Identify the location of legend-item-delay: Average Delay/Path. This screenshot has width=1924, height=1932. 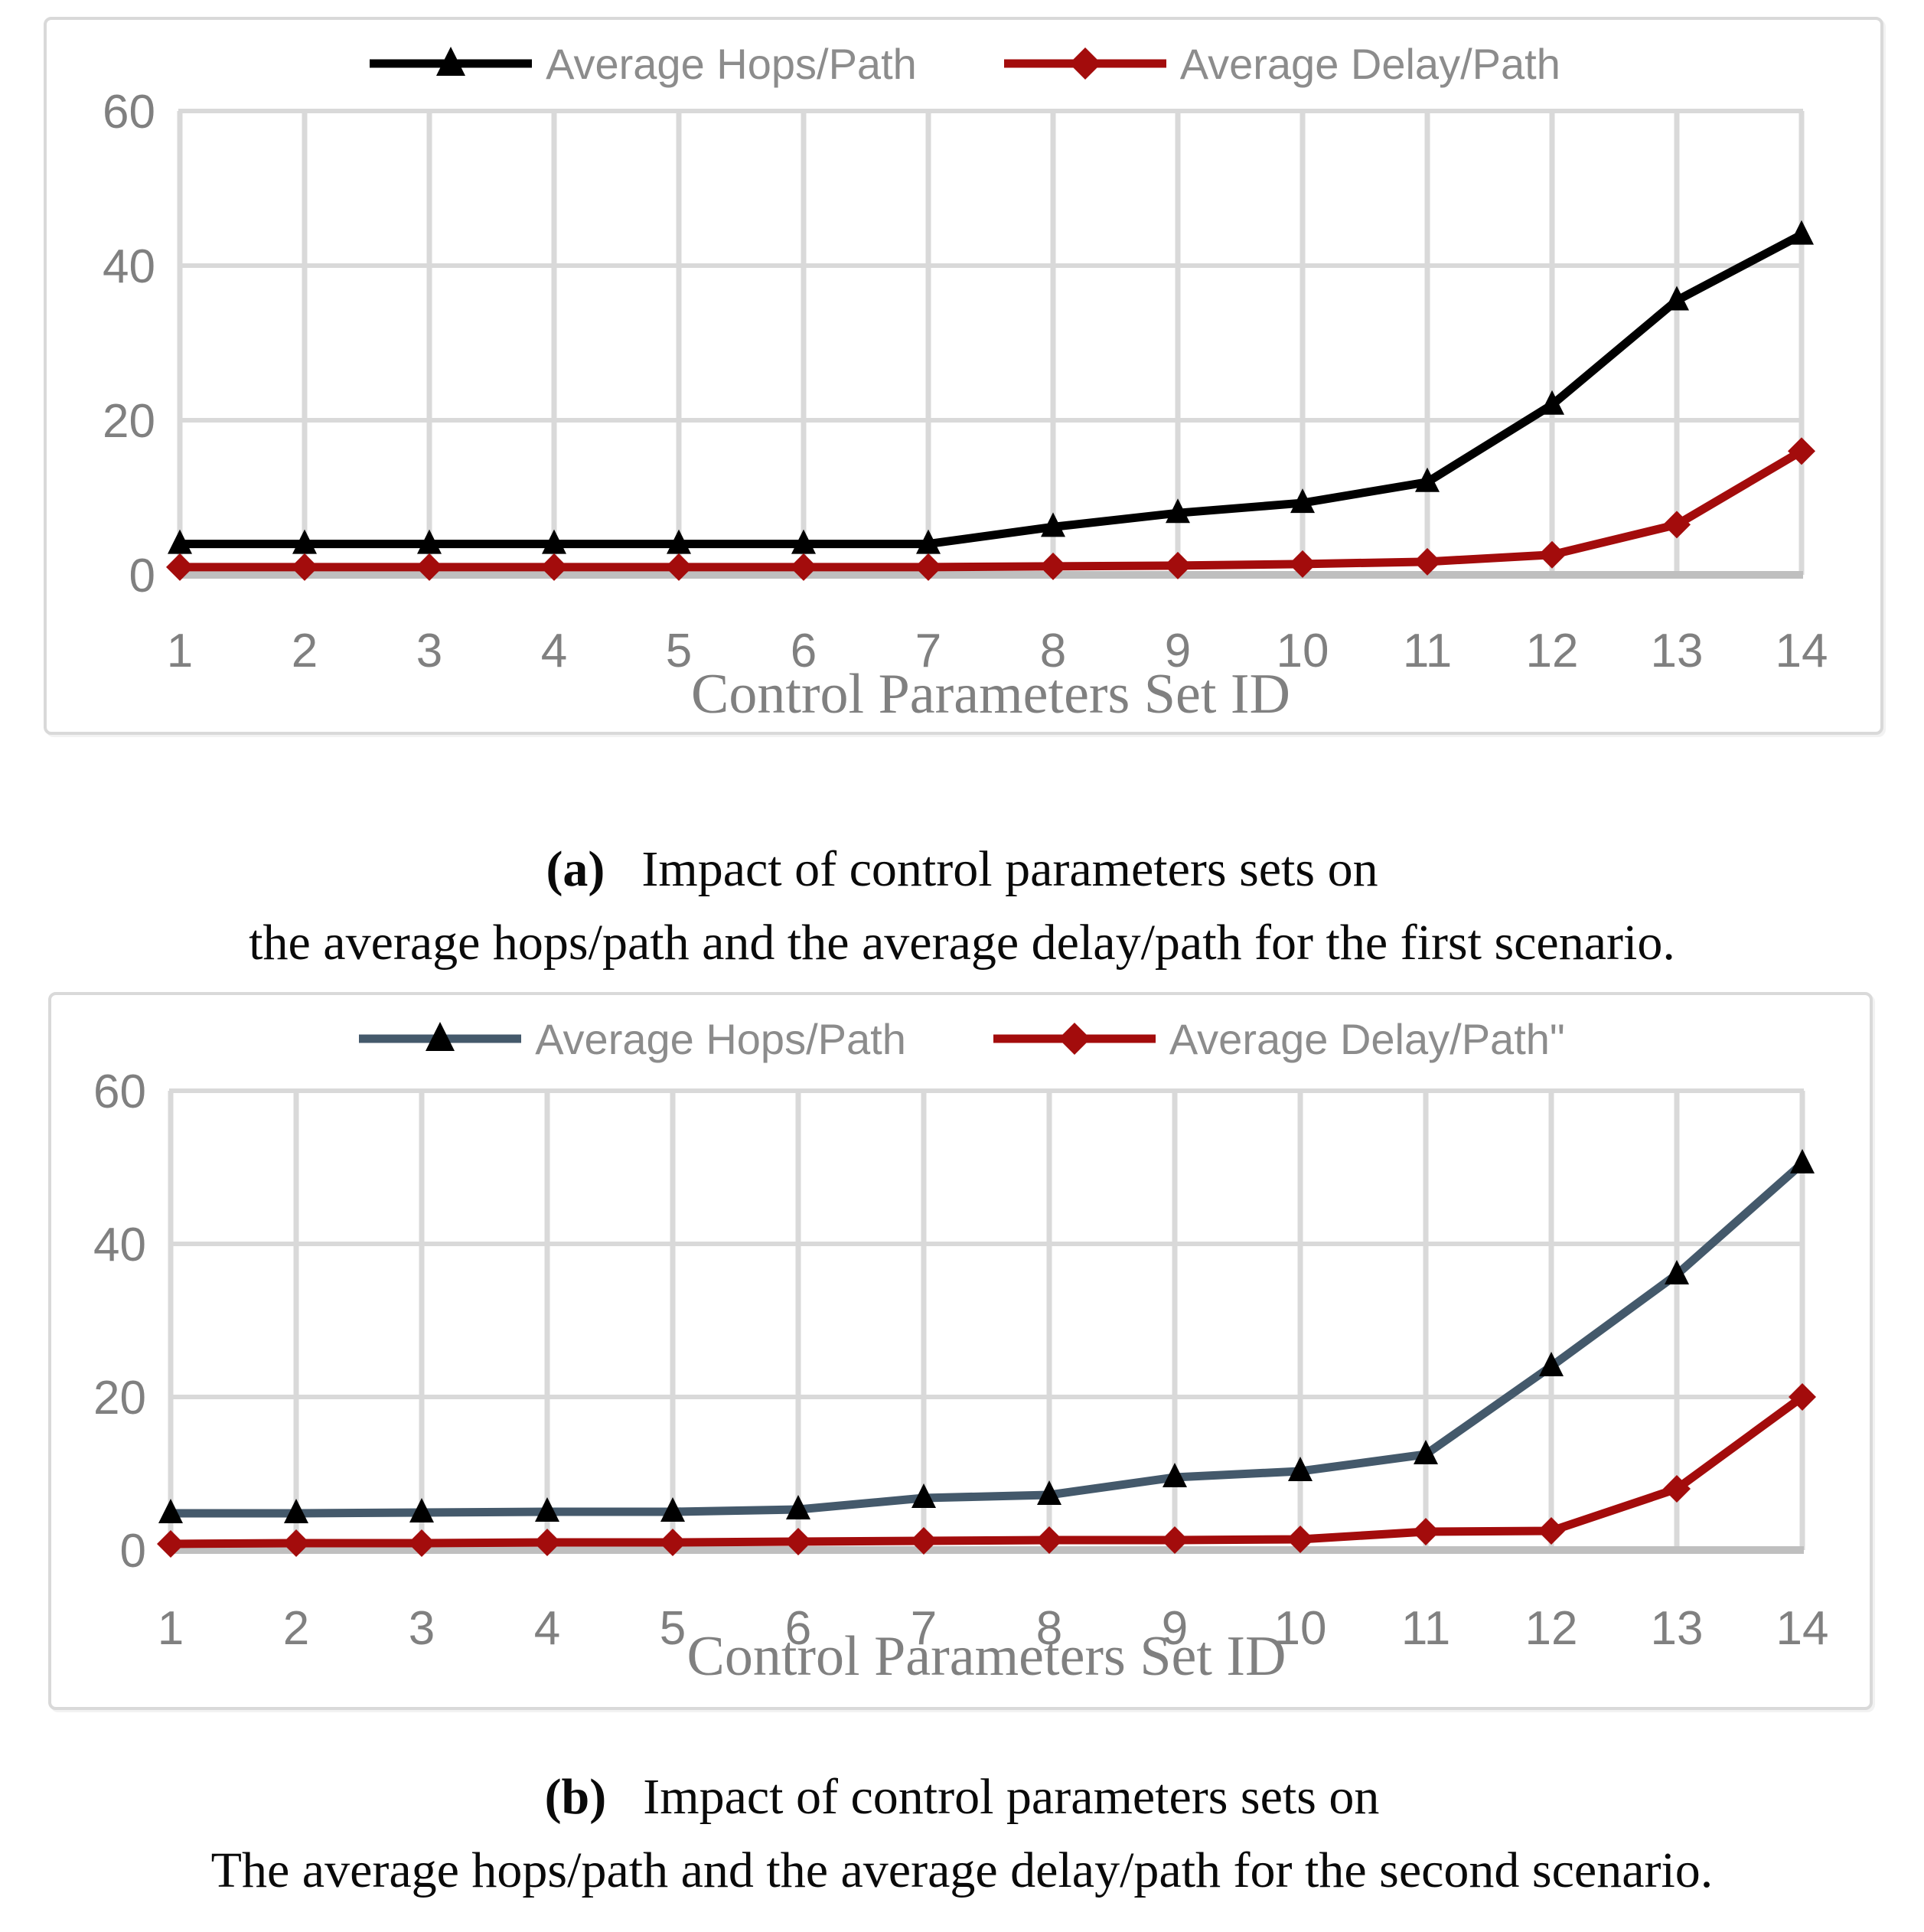
(1280, 64).